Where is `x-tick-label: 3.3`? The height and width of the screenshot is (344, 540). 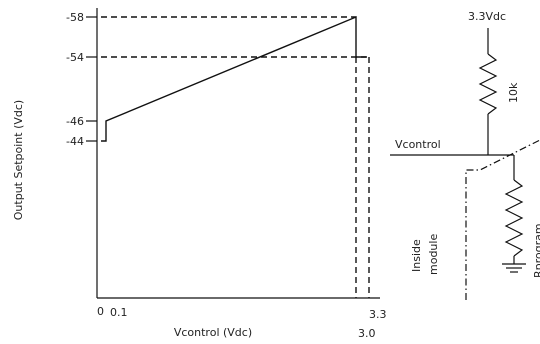
x-tick-label: 3.3 is located at coordinates (378, 314).